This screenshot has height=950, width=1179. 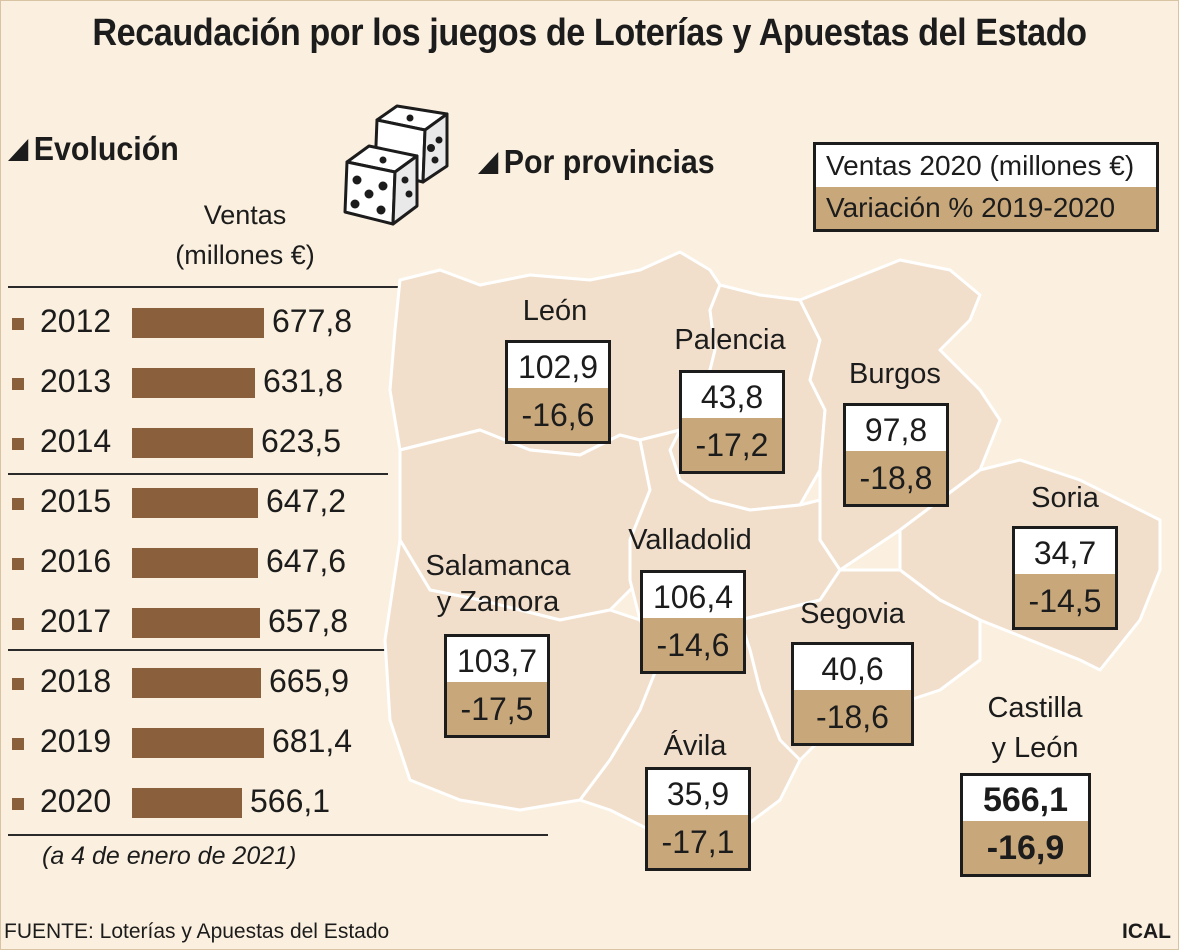 I want to click on prov-name-palencia: Palencia, so click(x=730, y=340).